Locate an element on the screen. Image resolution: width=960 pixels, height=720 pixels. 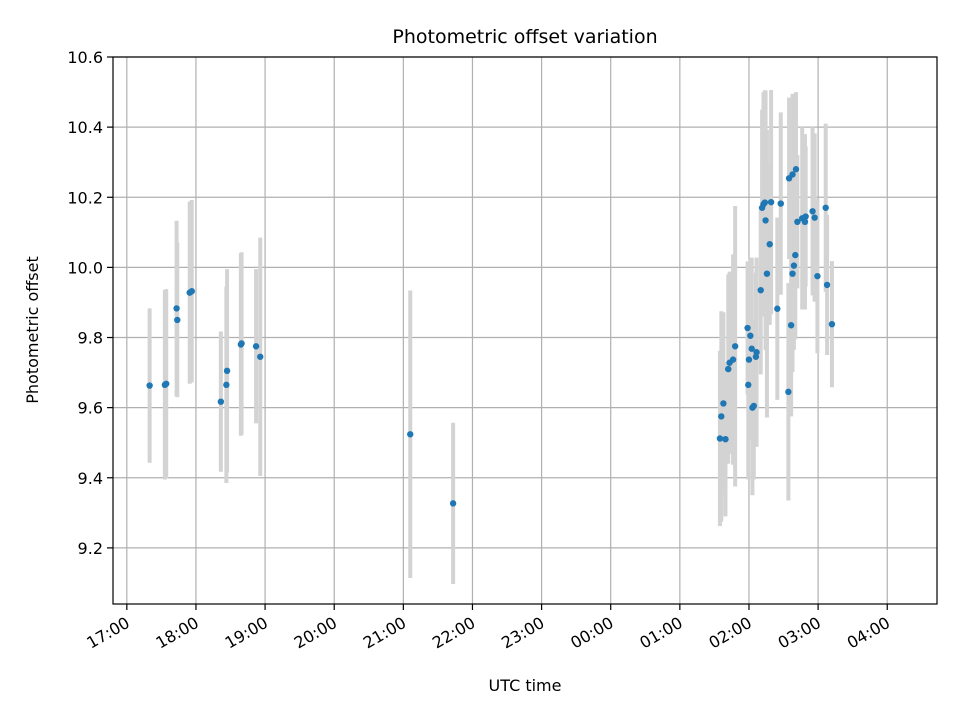
x-axis-label: UTC time is located at coordinates (525, 685).